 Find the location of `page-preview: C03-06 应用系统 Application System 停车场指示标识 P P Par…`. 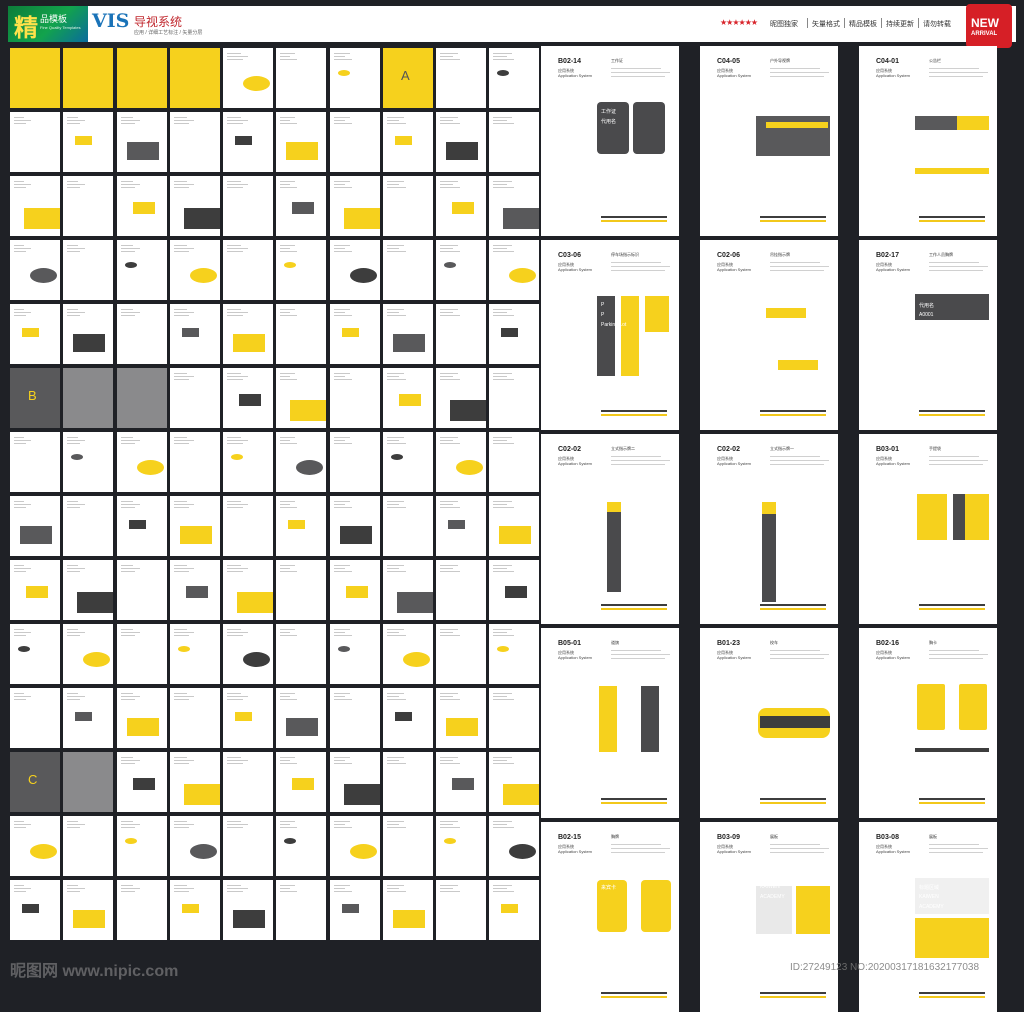

page-preview: C03-06 应用系统 Application System 停车场指示标识 P P Par… is located at coordinates (610, 335).